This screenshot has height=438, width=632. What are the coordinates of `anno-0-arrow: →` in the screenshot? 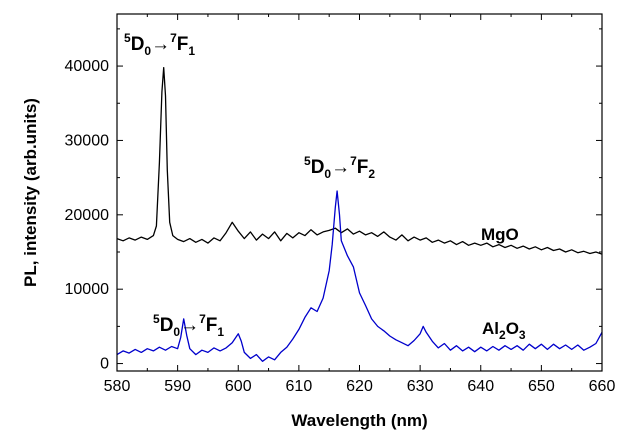 It's located at (160, 44).